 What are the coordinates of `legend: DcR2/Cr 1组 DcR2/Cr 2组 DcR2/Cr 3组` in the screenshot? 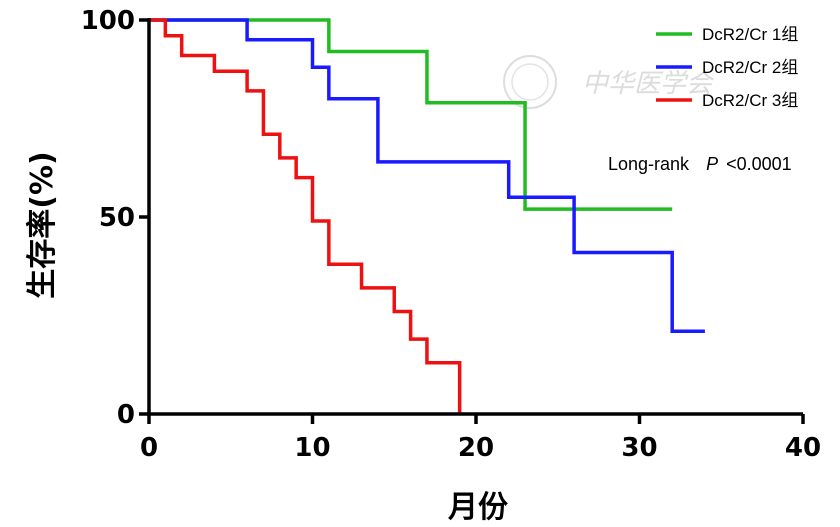 It's located at (727, 67).